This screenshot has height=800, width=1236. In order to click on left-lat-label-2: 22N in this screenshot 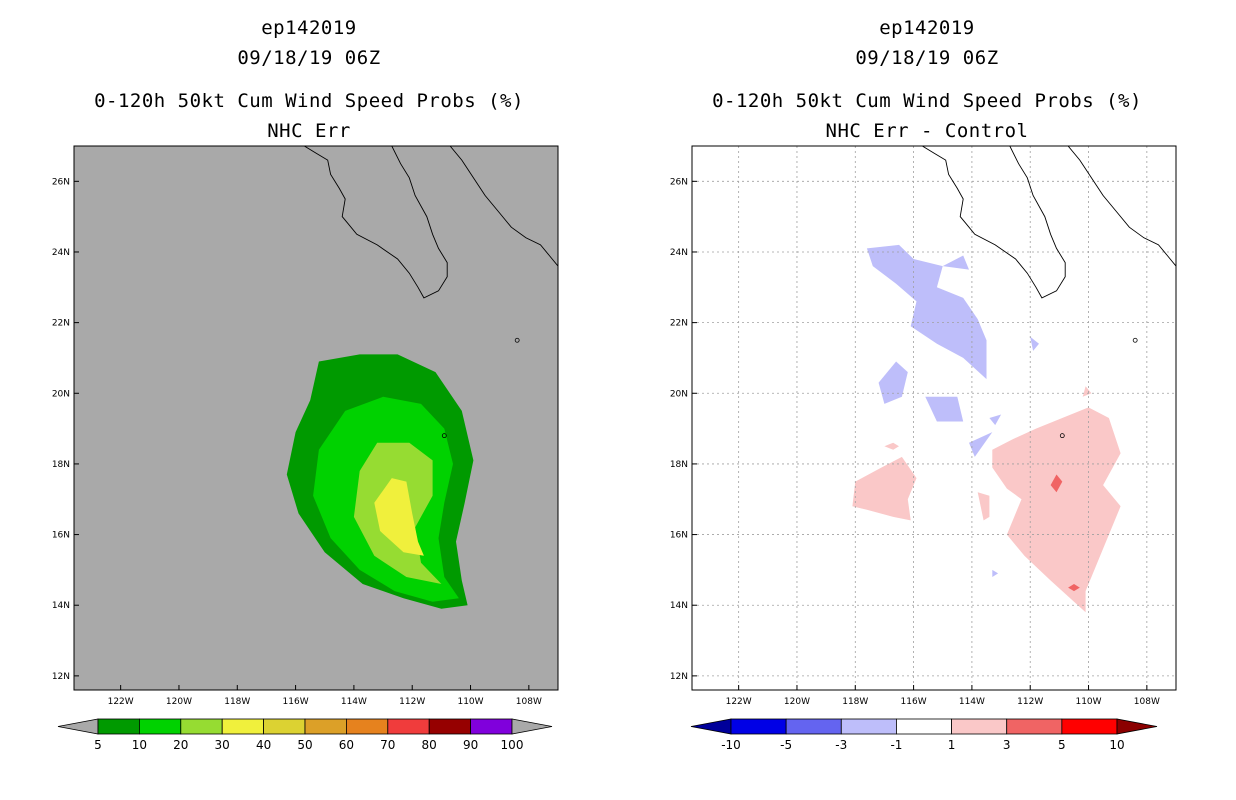, I will do `click(61, 324)`.